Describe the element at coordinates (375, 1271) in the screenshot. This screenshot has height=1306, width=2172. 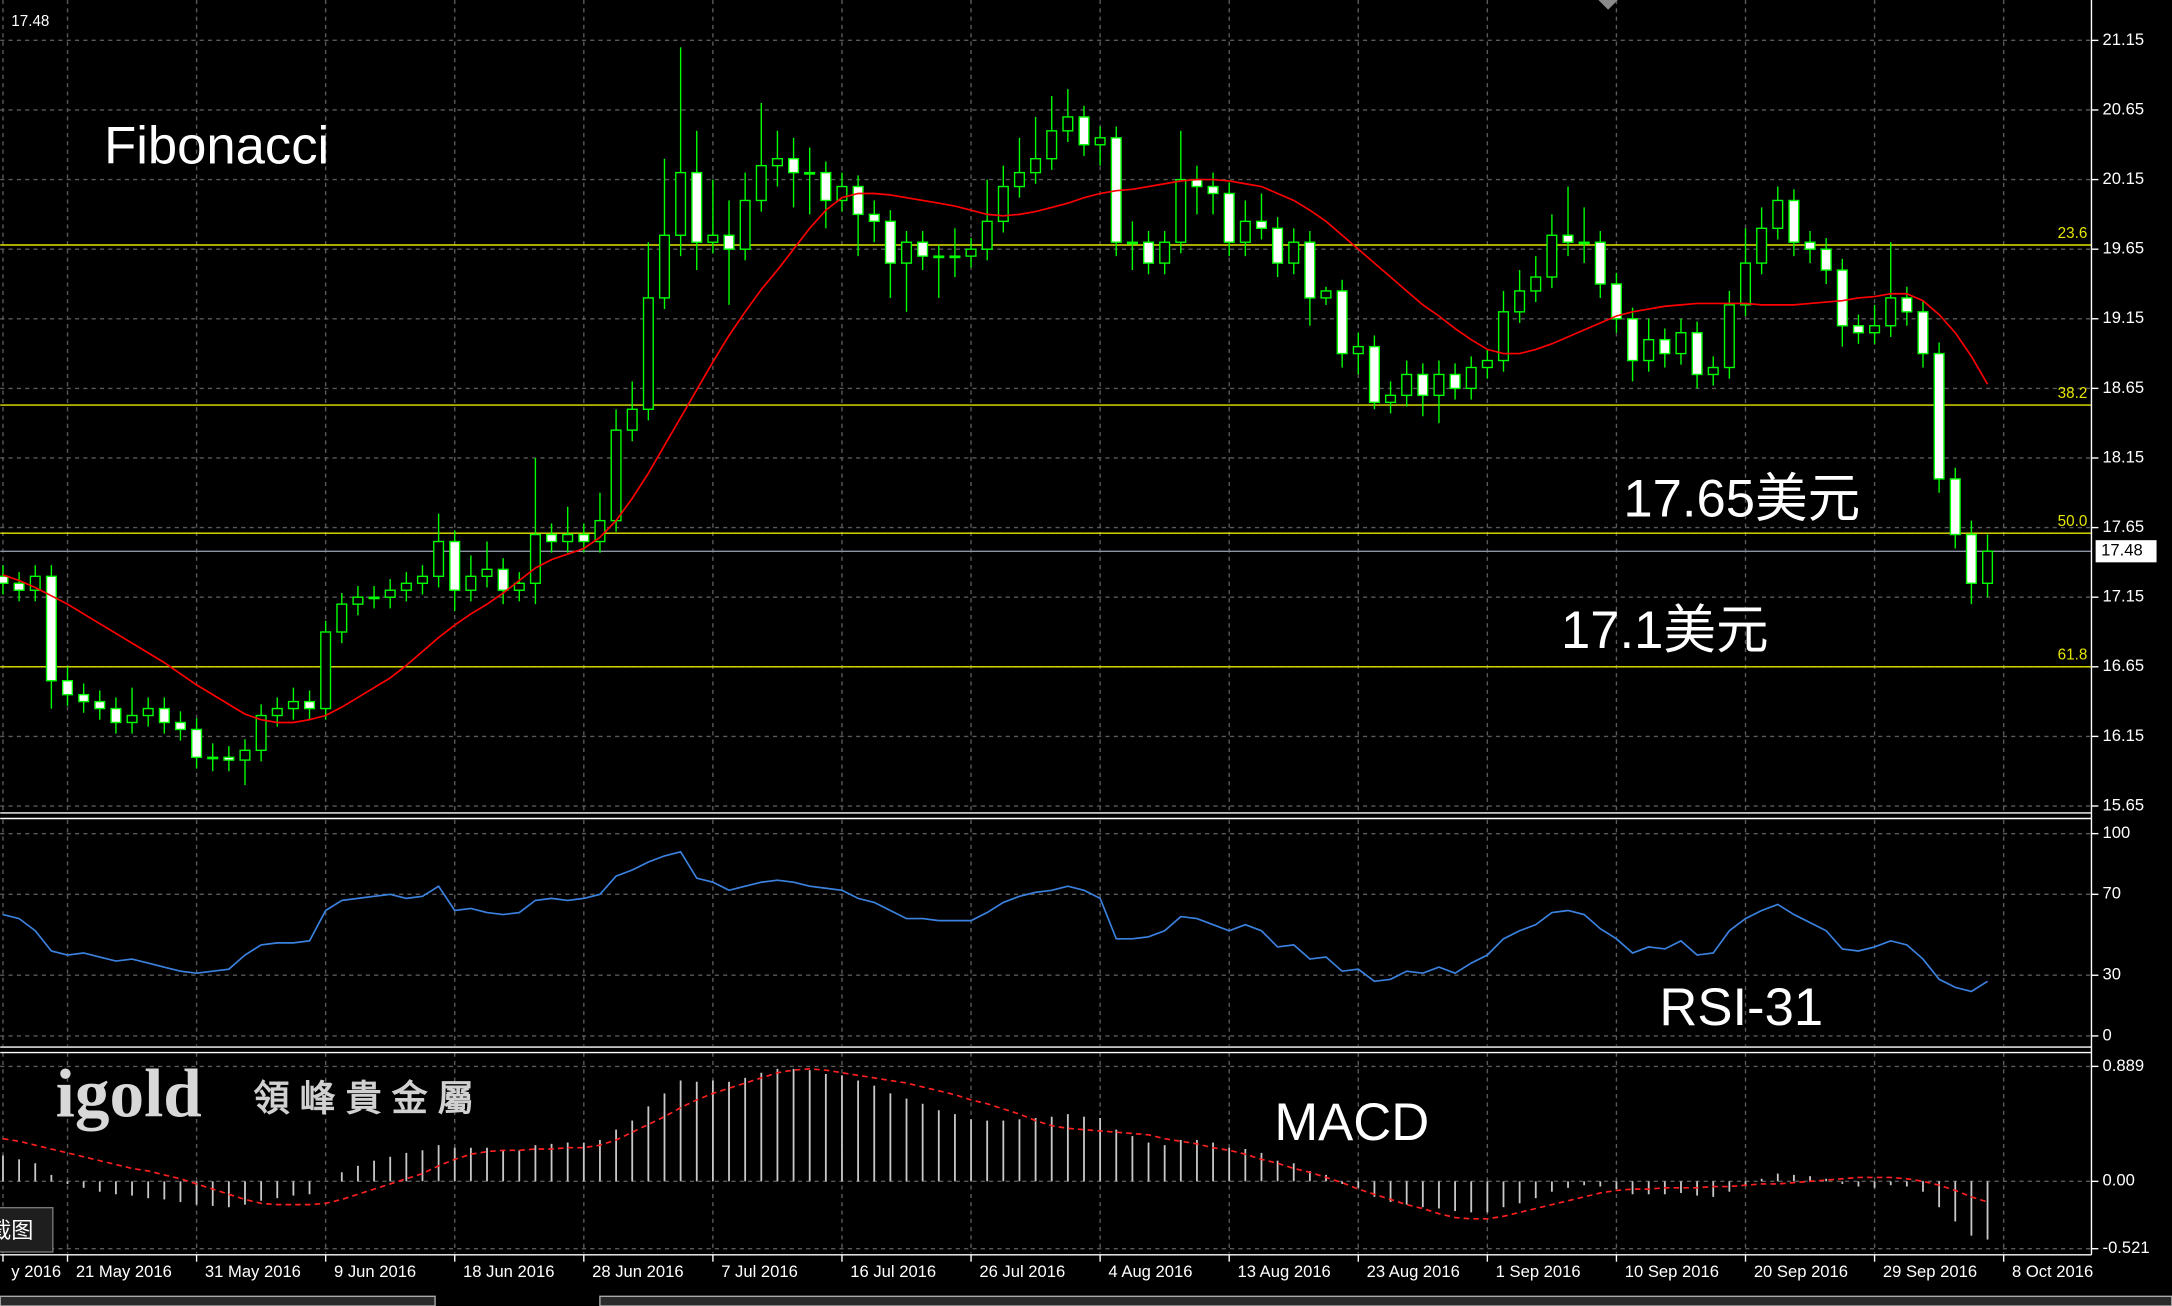
I see `x-tick-label: 9 Jun 2016` at that location.